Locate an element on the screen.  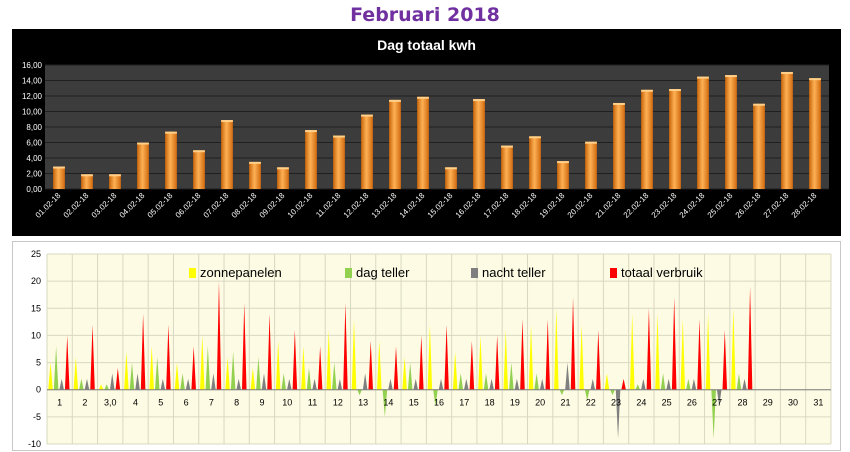
x-tick-label: 7 is located at coordinates (211, 403).